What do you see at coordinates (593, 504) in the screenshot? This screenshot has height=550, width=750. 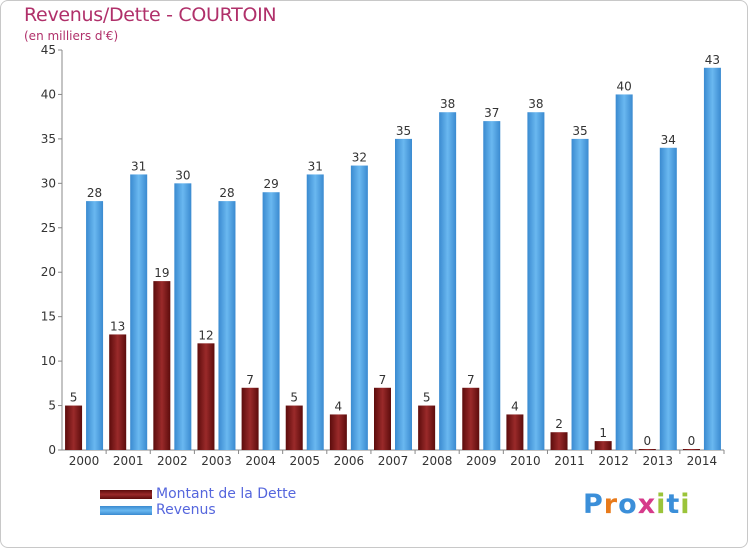 I see `logo-letter: P` at bounding box center [593, 504].